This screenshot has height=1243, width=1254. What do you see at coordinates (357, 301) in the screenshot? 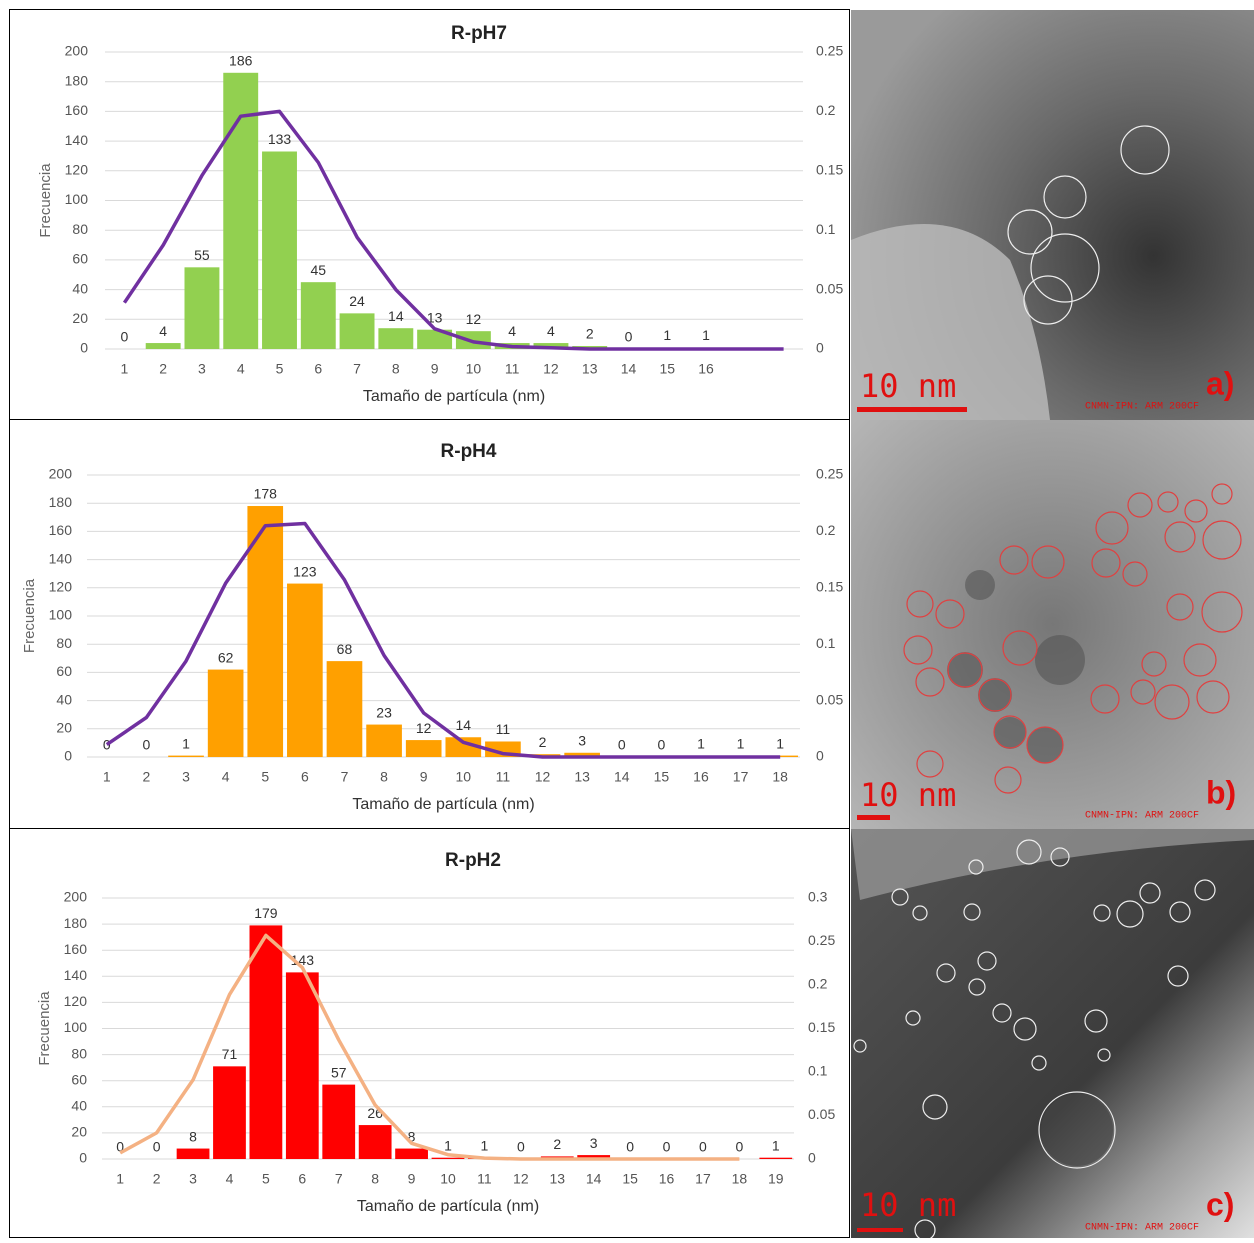
I see `data-label: 24` at bounding box center [357, 301].